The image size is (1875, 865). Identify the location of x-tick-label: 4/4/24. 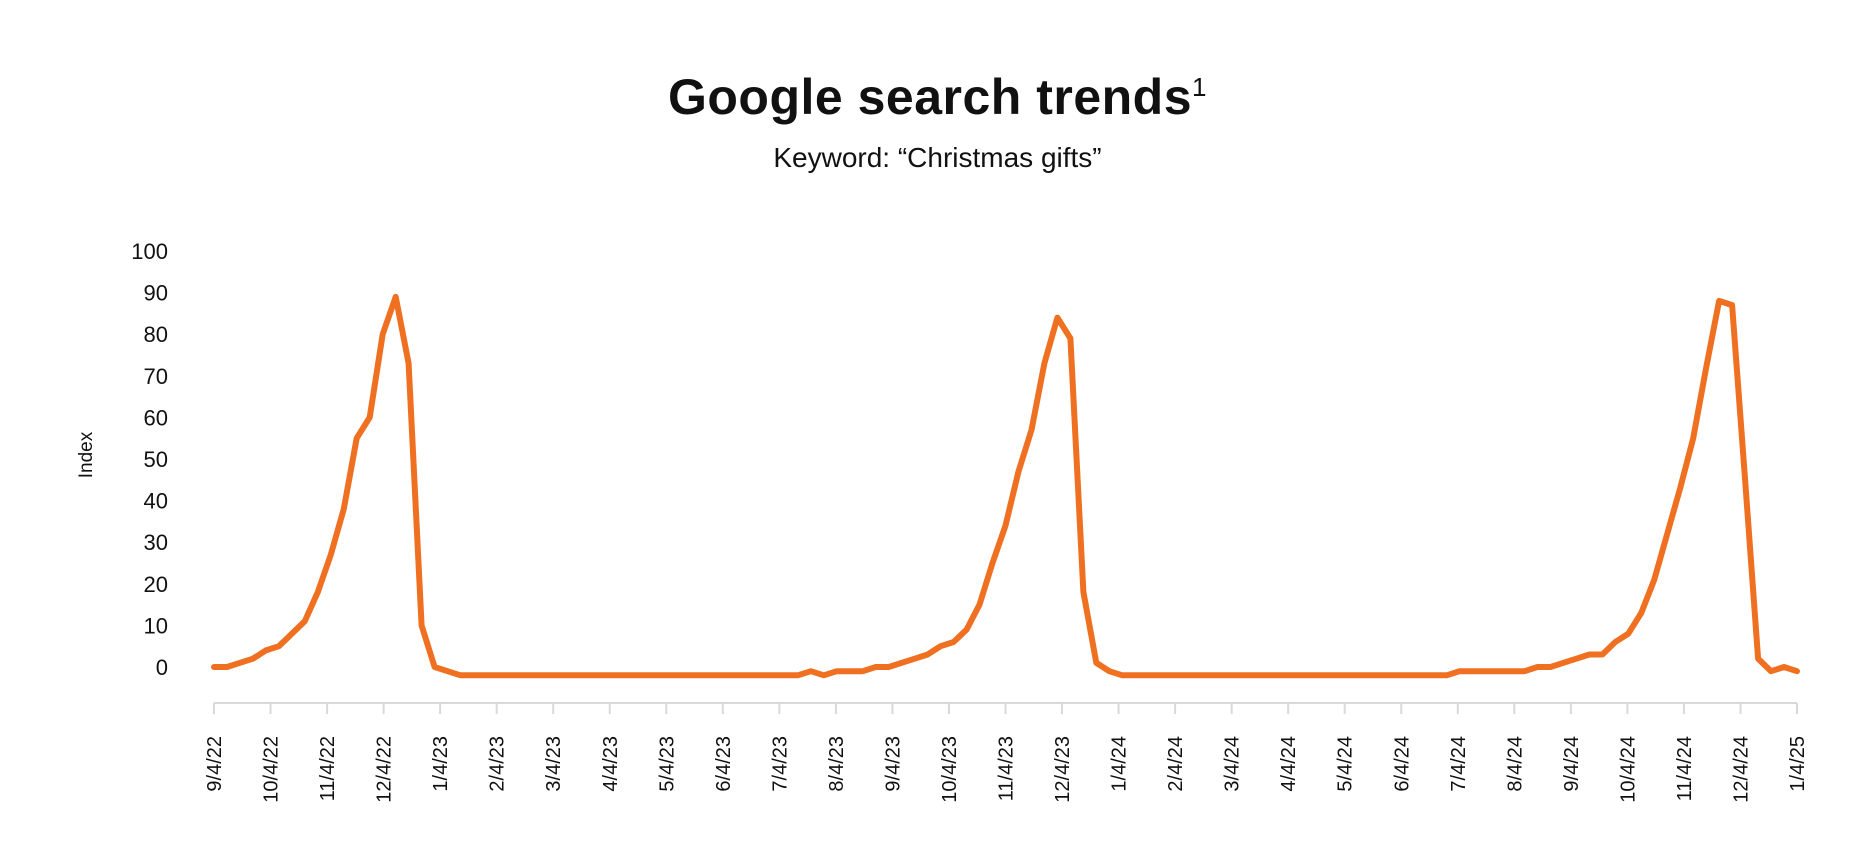
(1289, 764).